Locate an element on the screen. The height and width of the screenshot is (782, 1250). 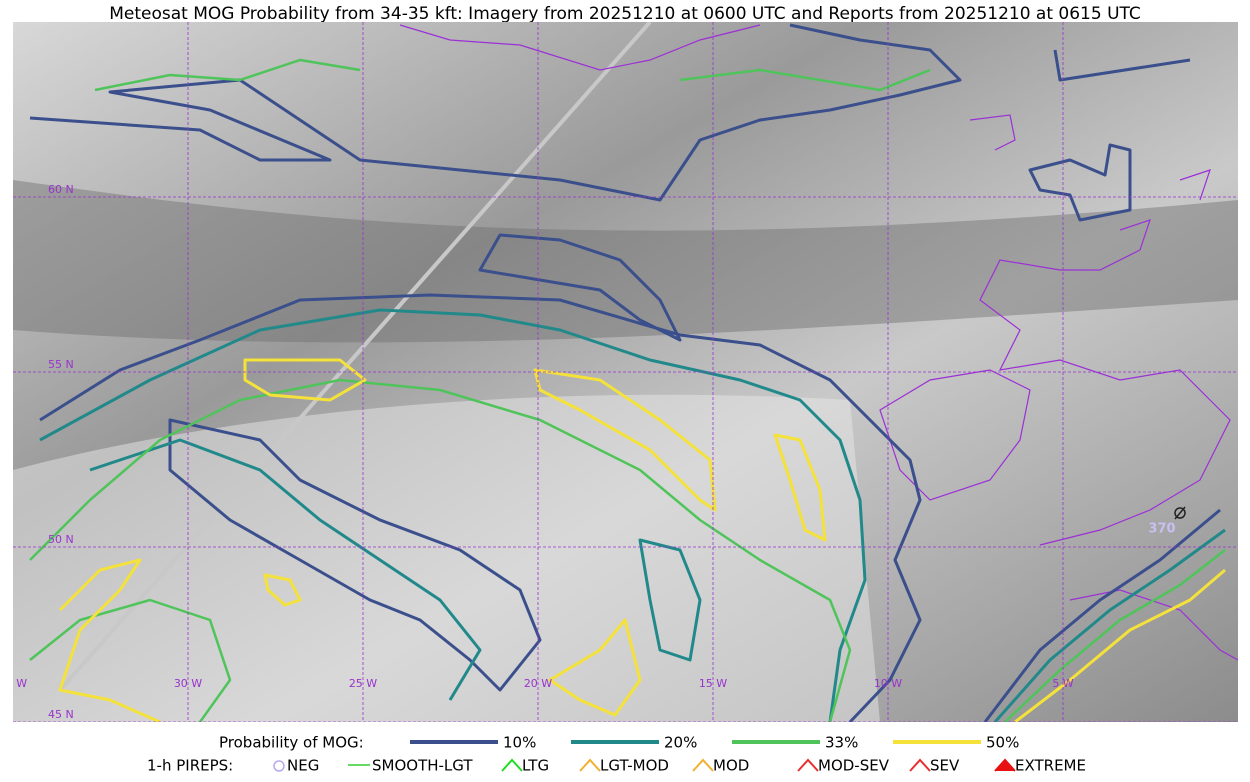
report-icon is located at coordinates (1180, 513).